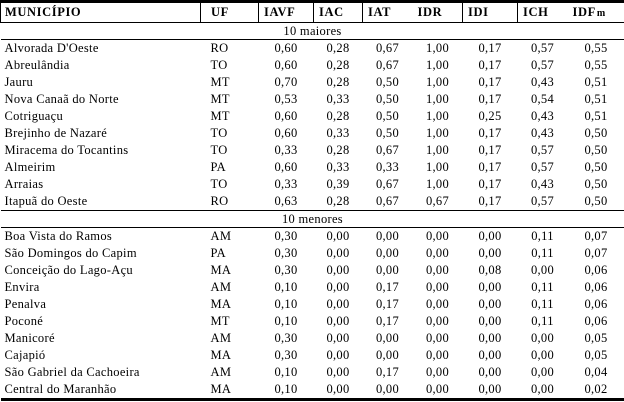 This screenshot has height=402, width=624. I want to click on section-title-row-10-menores: 10 menores, so click(312, 219).